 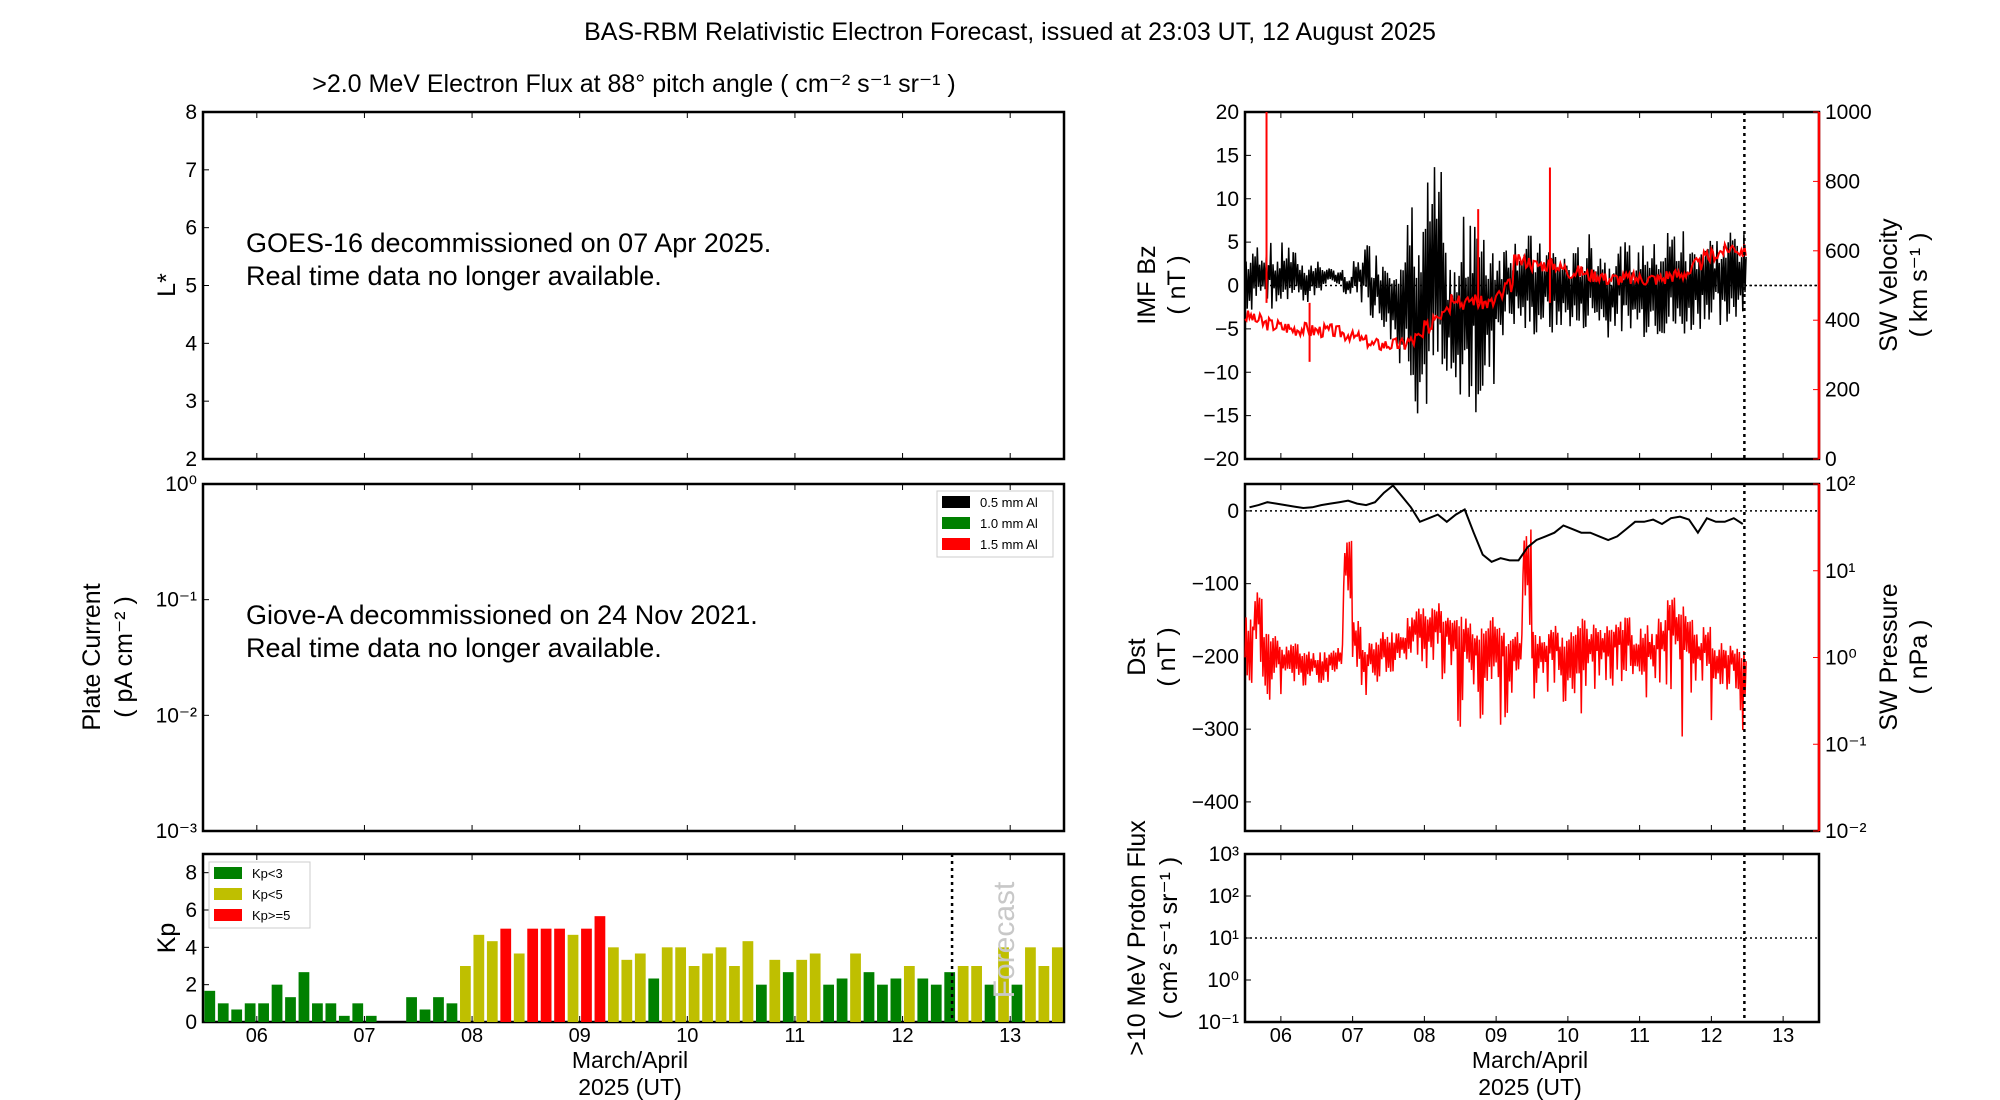 What do you see at coordinates (1353, 1036) in the screenshot?
I see `x-tick-label: 07` at bounding box center [1353, 1036].